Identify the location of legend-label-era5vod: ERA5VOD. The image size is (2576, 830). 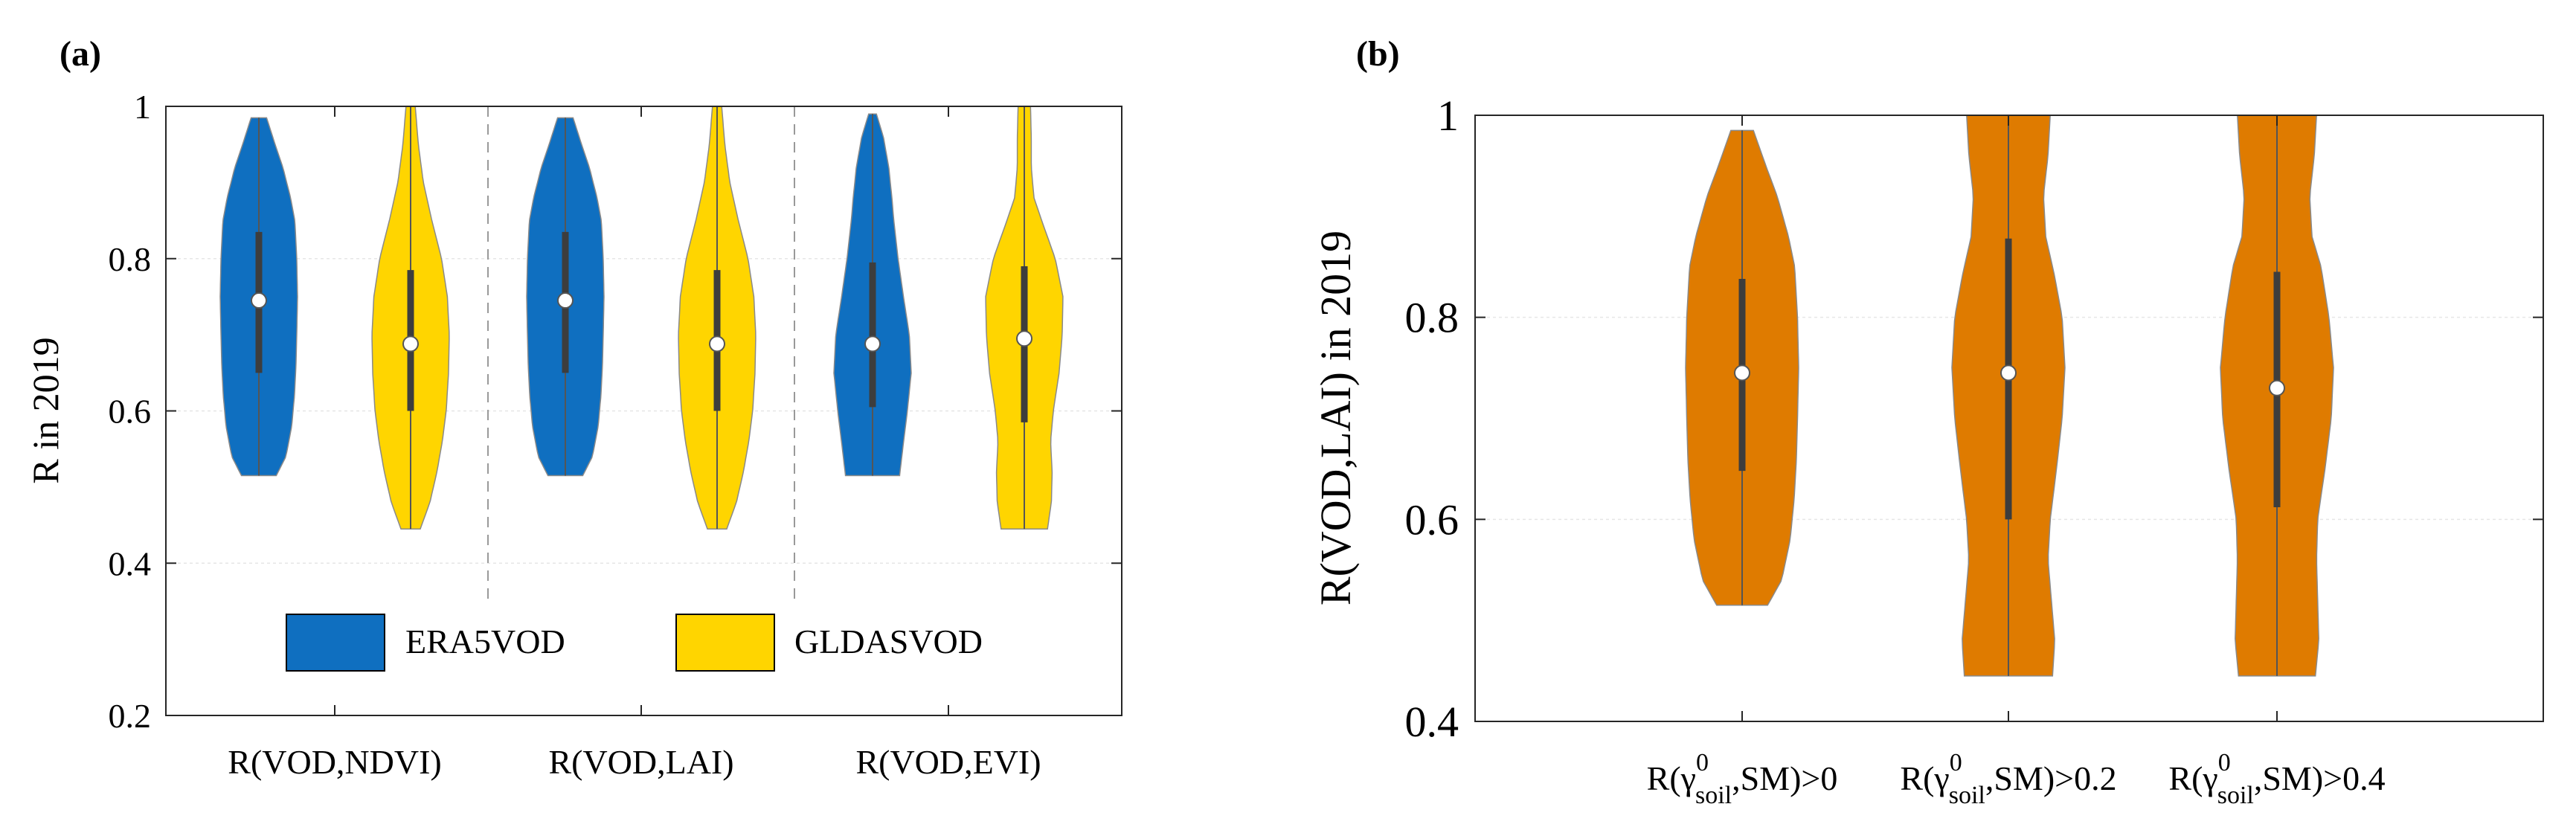
(485, 641).